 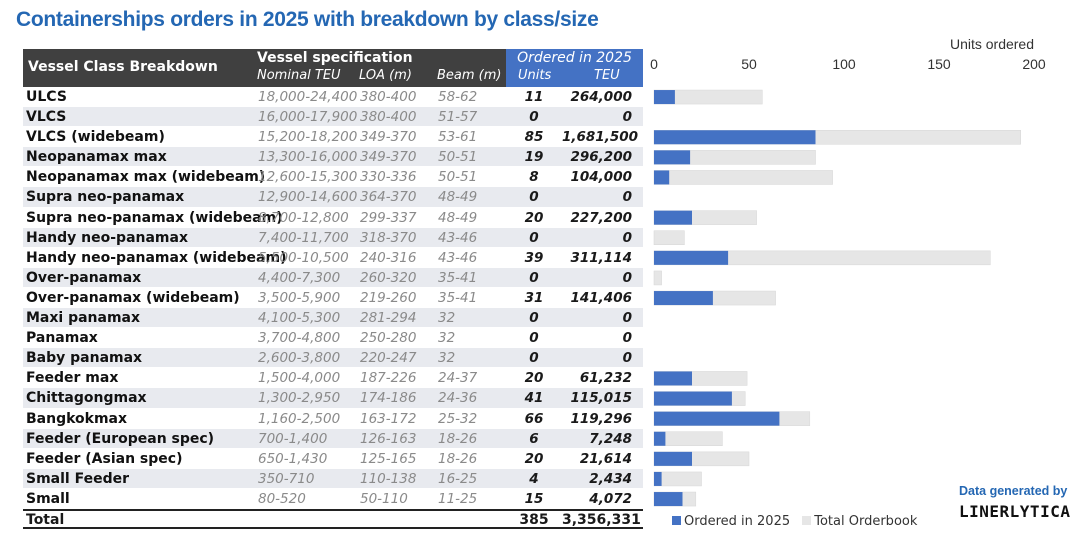 What do you see at coordinates (534, 97) in the screenshot?
I see `row-units: 11` at bounding box center [534, 97].